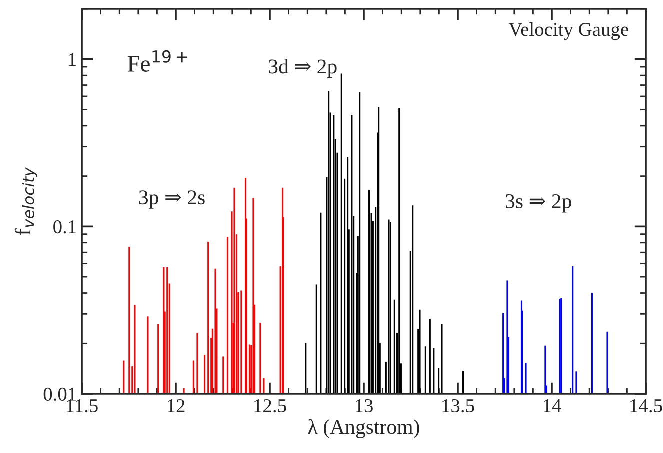  I want to click on x-tick-label: 13.5, so click(458, 406).